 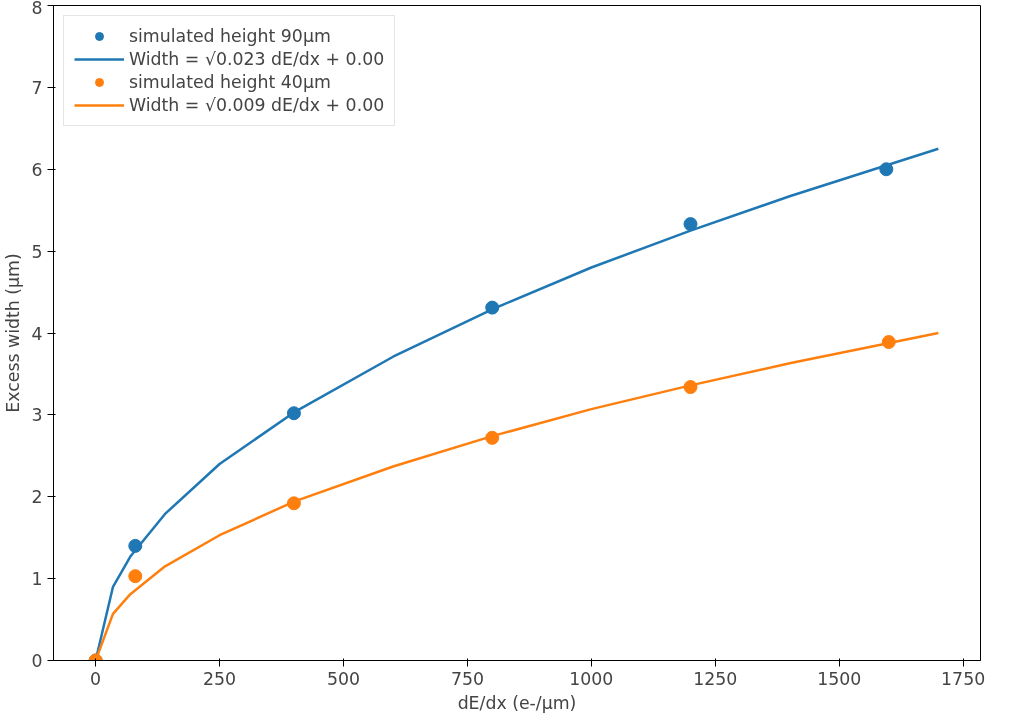 I want to click on x-tick-label: 1750, so click(x=963, y=678).